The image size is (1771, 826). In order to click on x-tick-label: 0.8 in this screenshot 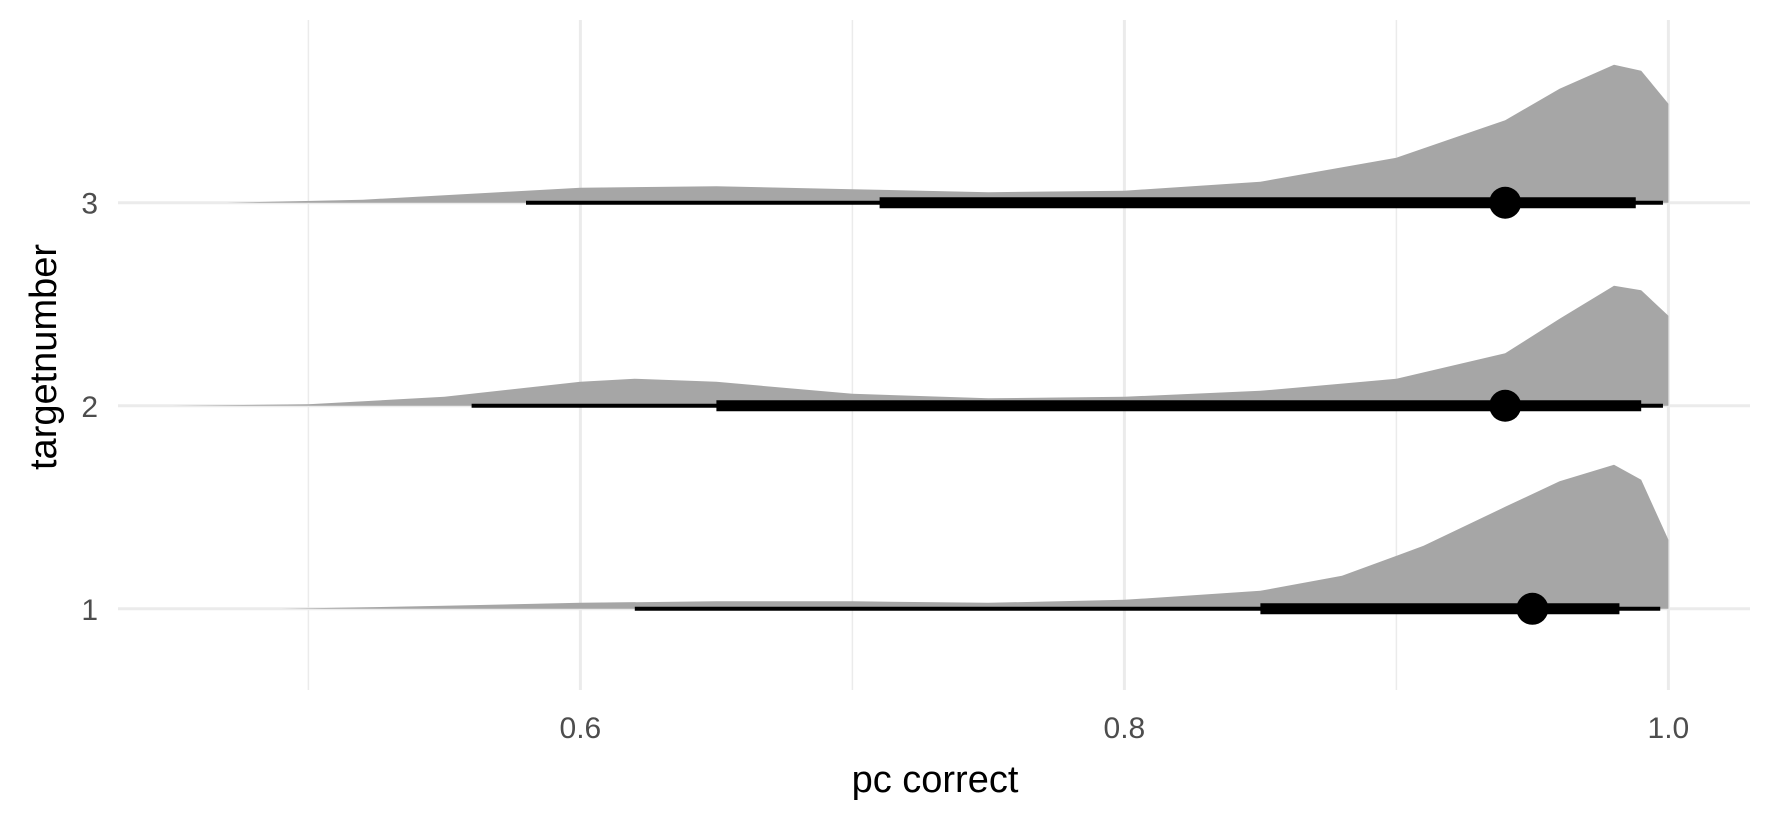, I will do `click(1125, 728)`.